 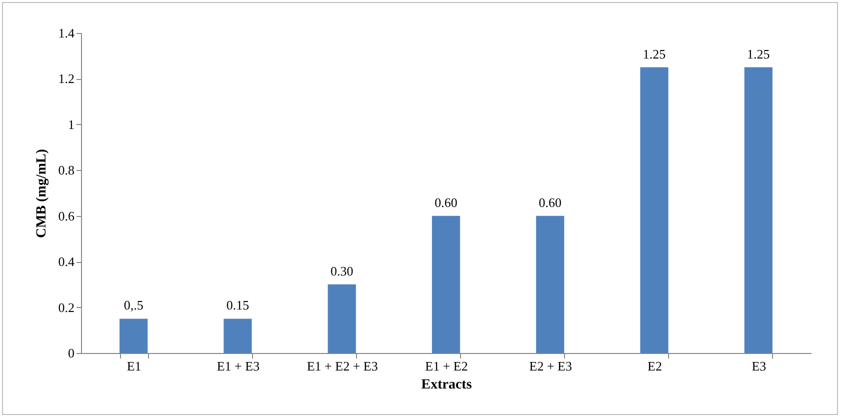 I want to click on y-axis-title: CMB (mg/mL), so click(x=42, y=193).